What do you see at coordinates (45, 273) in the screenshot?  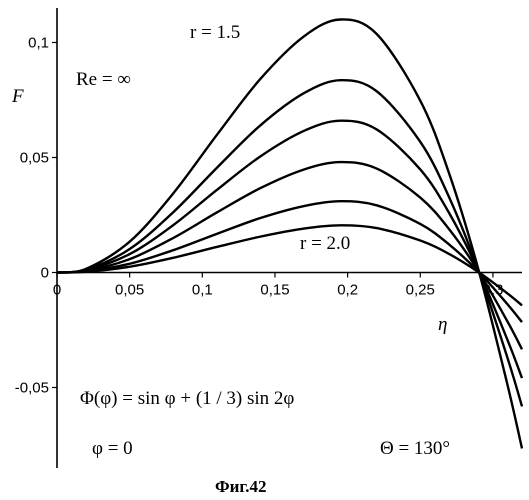 I see `y-tick-label: 0` at bounding box center [45, 273].